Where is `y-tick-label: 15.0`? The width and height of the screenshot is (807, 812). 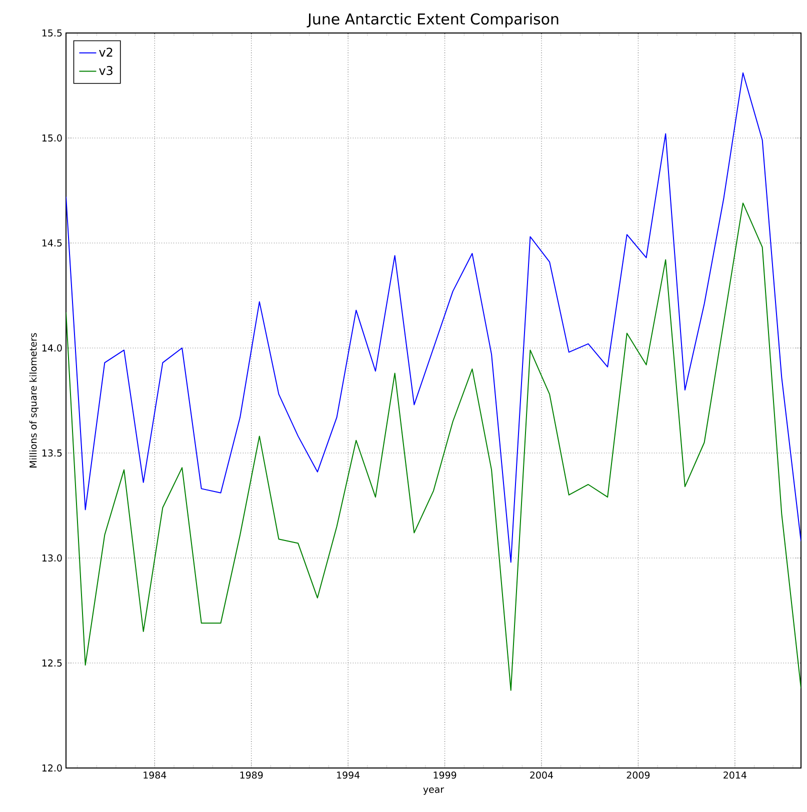
y-tick-label: 15.0 is located at coordinates (52, 138).